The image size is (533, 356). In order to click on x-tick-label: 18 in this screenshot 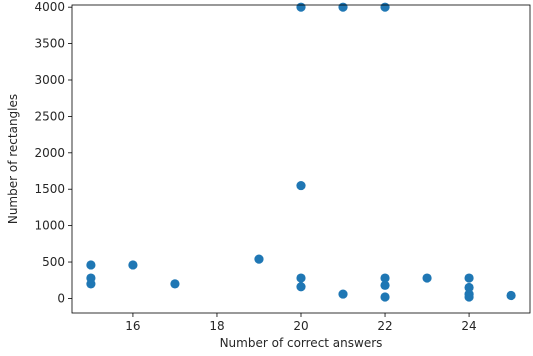, I will do `click(216, 326)`.